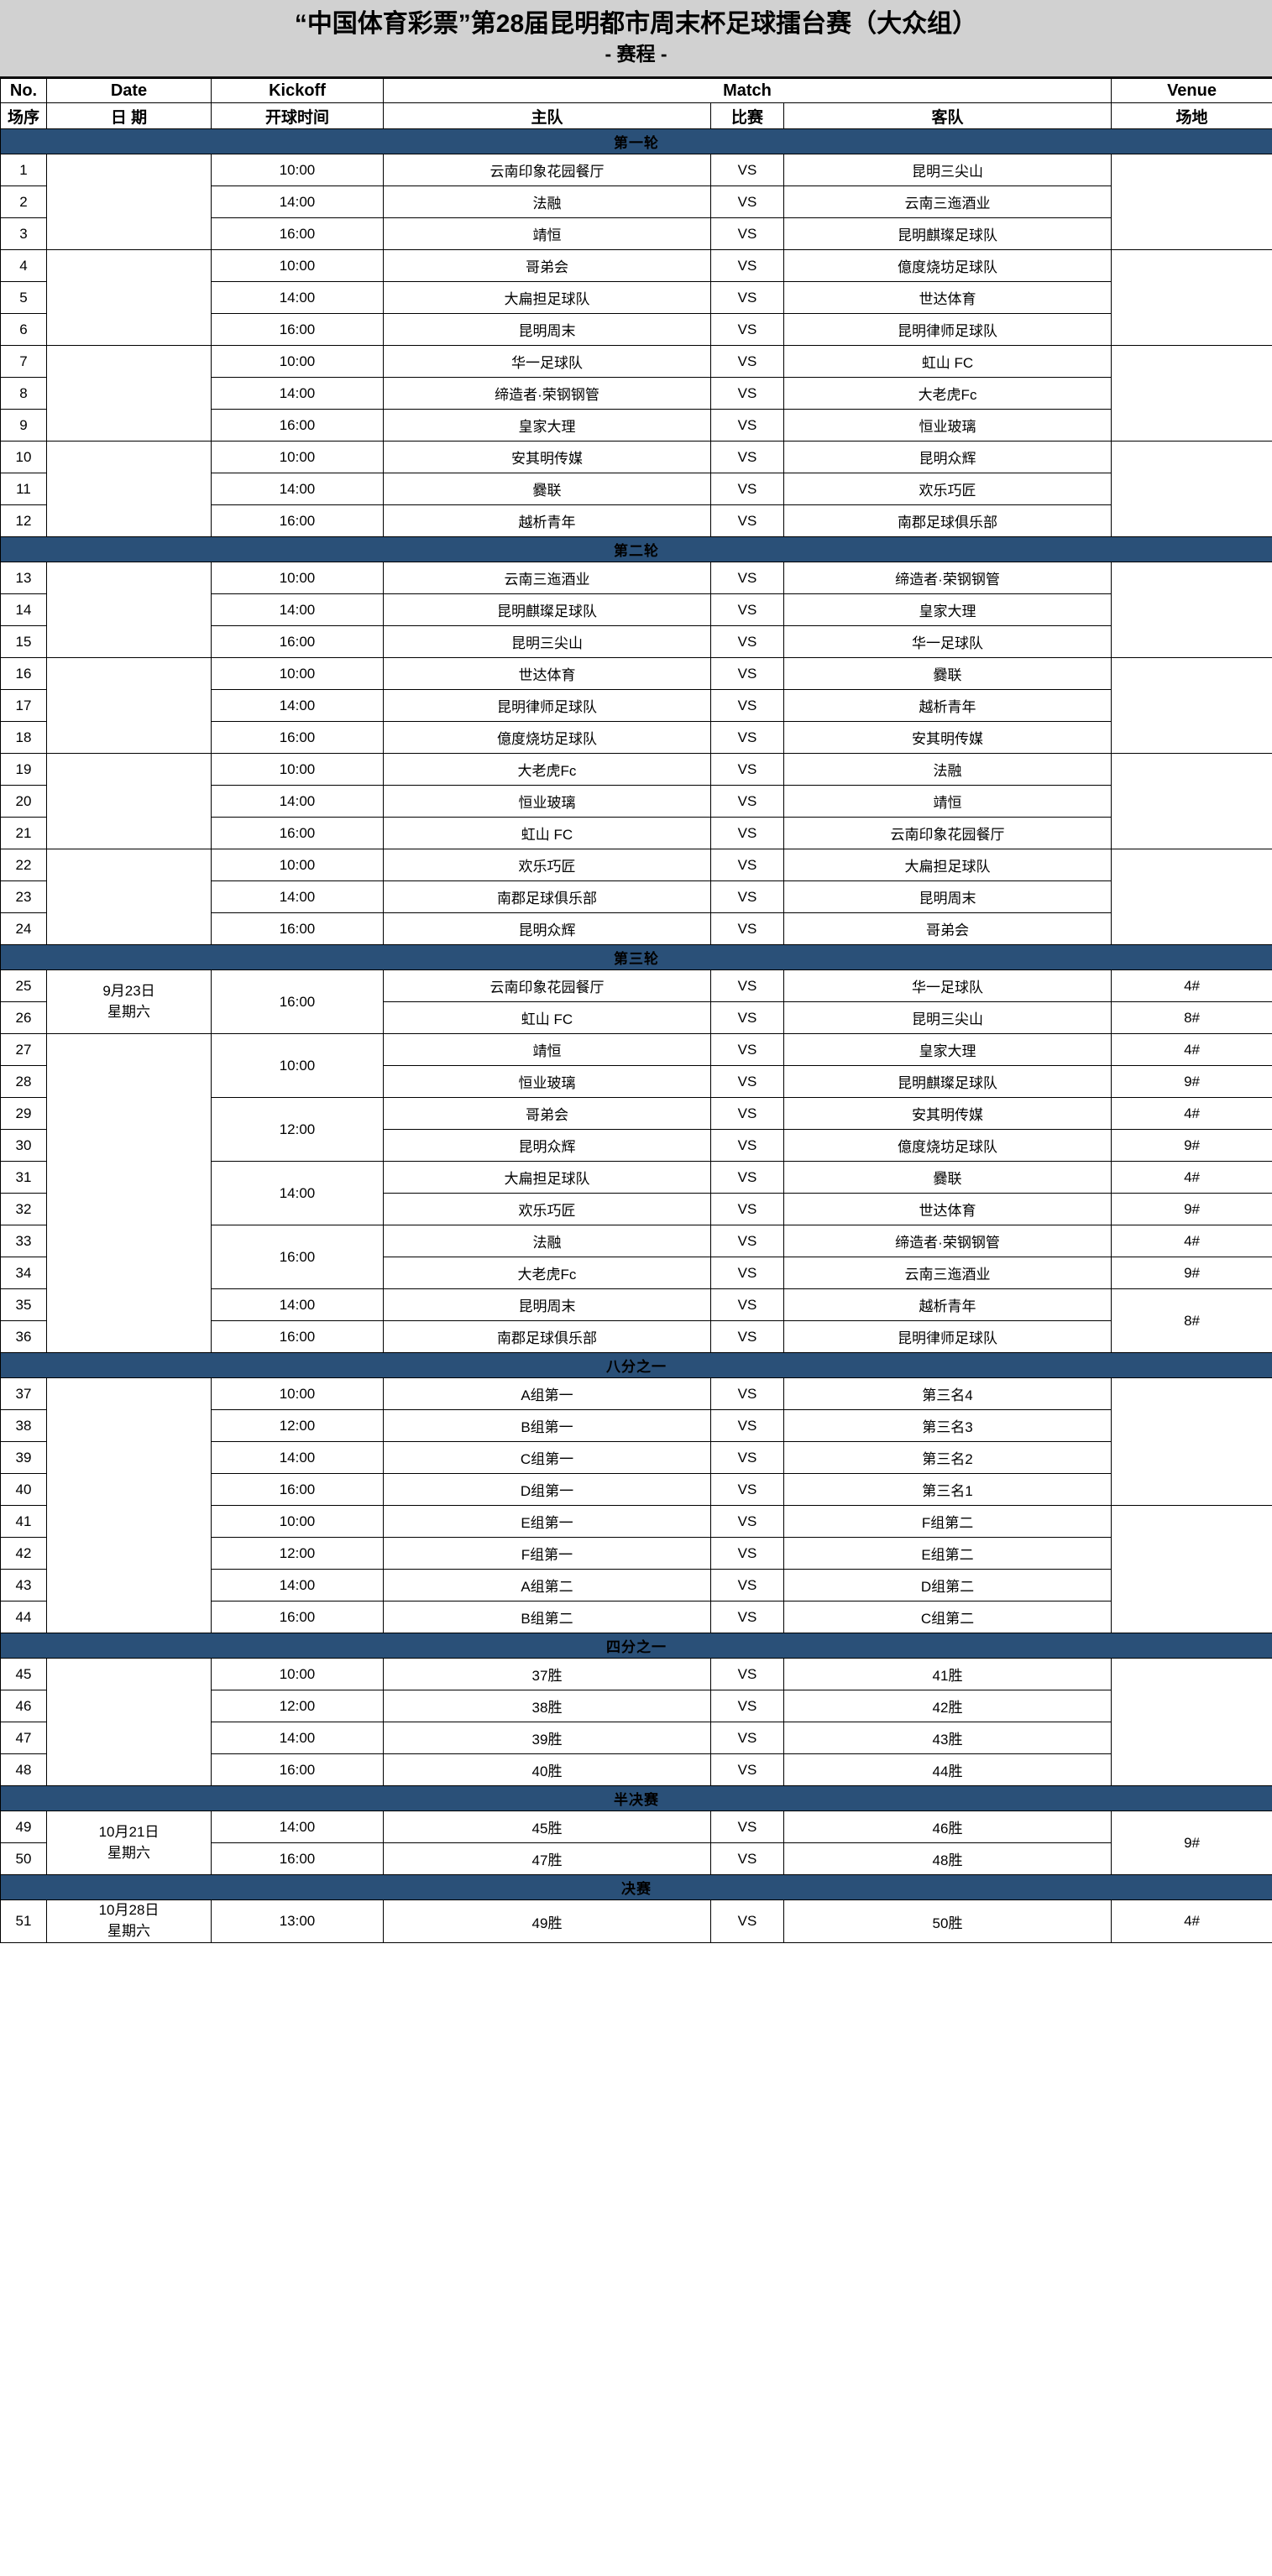 The image size is (1272, 2576). What do you see at coordinates (24, 897) in the screenshot?
I see `match-number-cell: 23` at bounding box center [24, 897].